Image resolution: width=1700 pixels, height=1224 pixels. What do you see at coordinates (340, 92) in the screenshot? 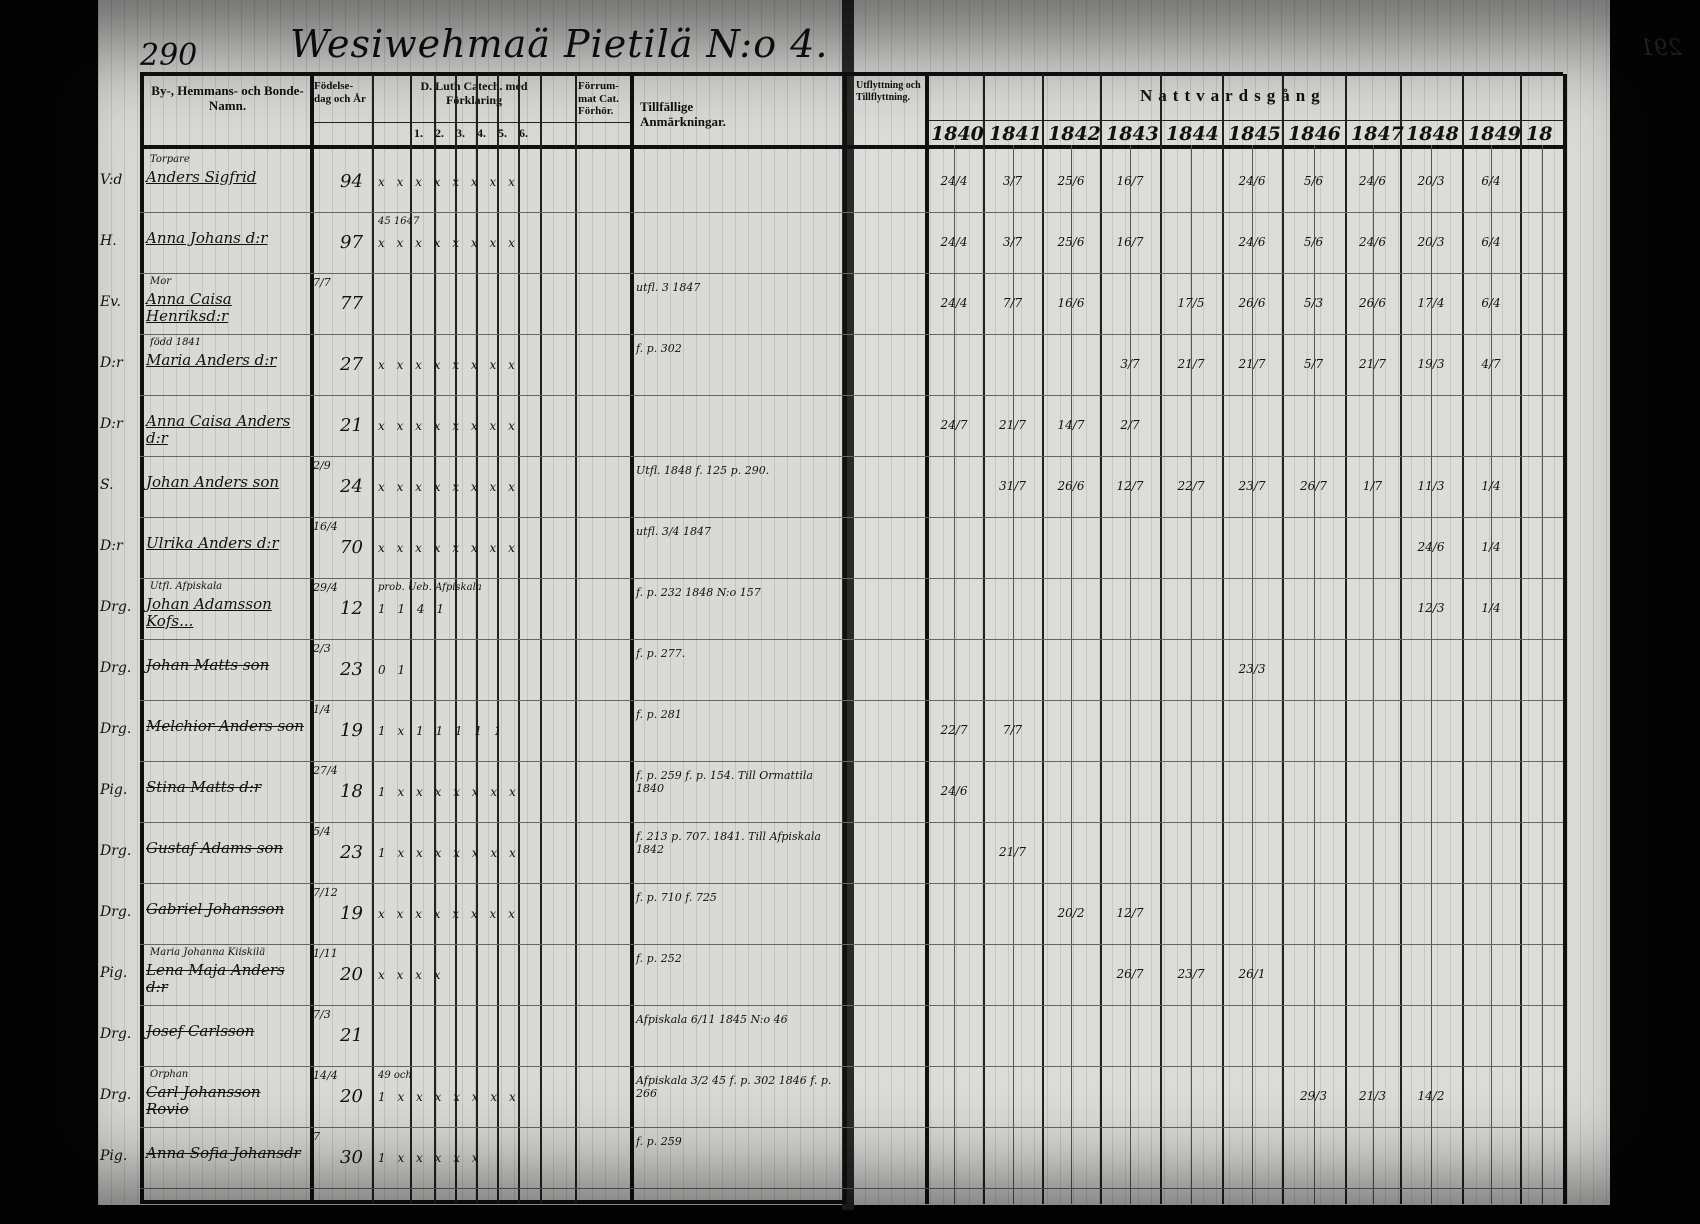
I see `header-birth: Födelse-dag och År` at bounding box center [340, 92].